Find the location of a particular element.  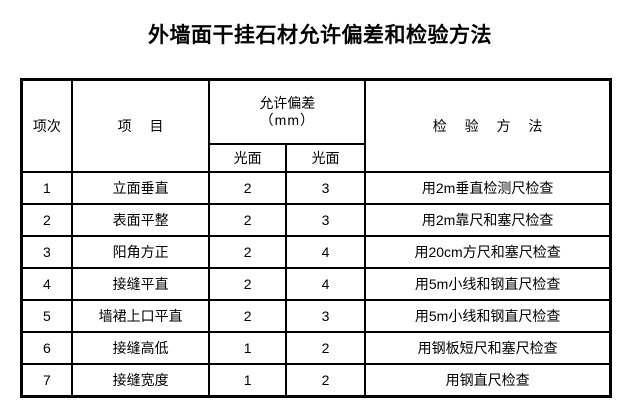

table-row: 4 接缝平直 2 4 用5m小线和钢直尺检查 is located at coordinates (316, 284).